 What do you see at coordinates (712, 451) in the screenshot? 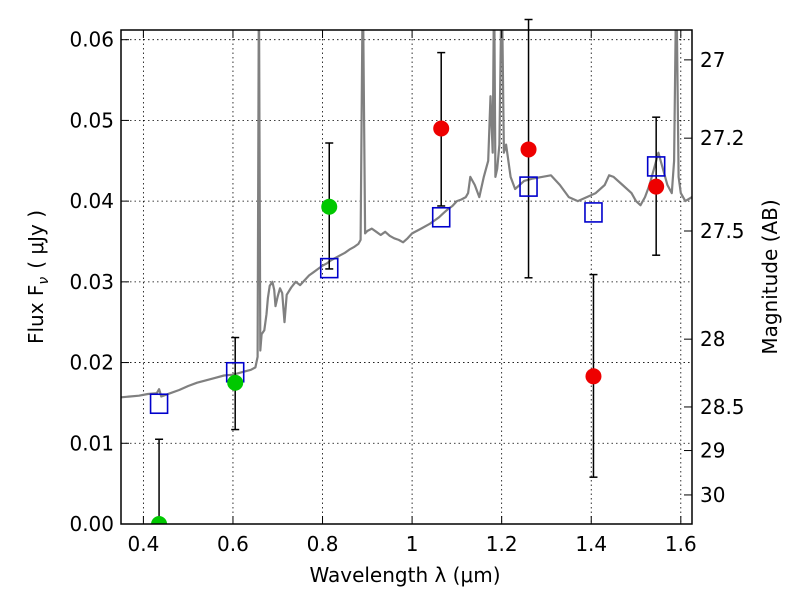
I see `y2-tick-label: 29` at bounding box center [712, 451].